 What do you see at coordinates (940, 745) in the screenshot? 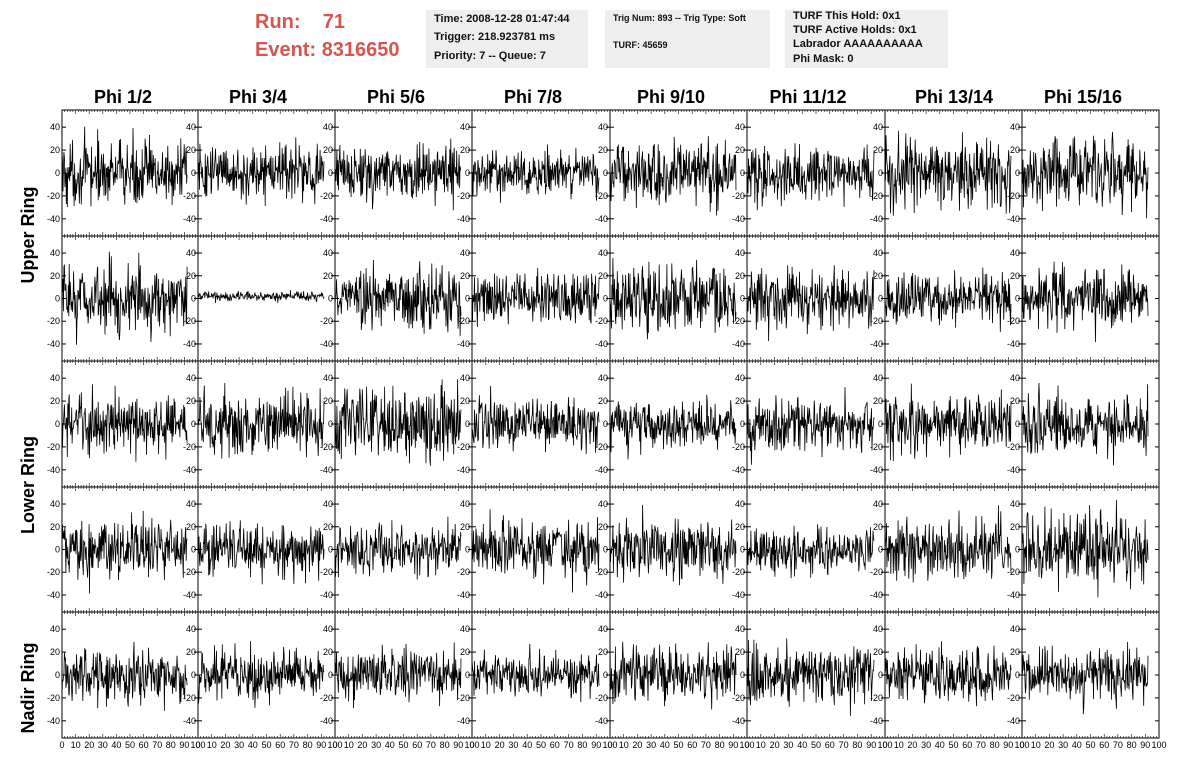
I see `x-tick-label-c6: 40` at bounding box center [940, 745].